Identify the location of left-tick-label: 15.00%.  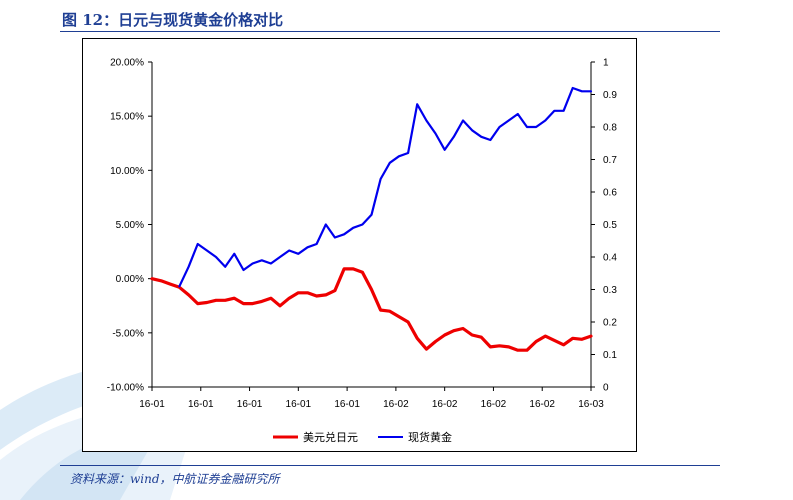
(127, 117).